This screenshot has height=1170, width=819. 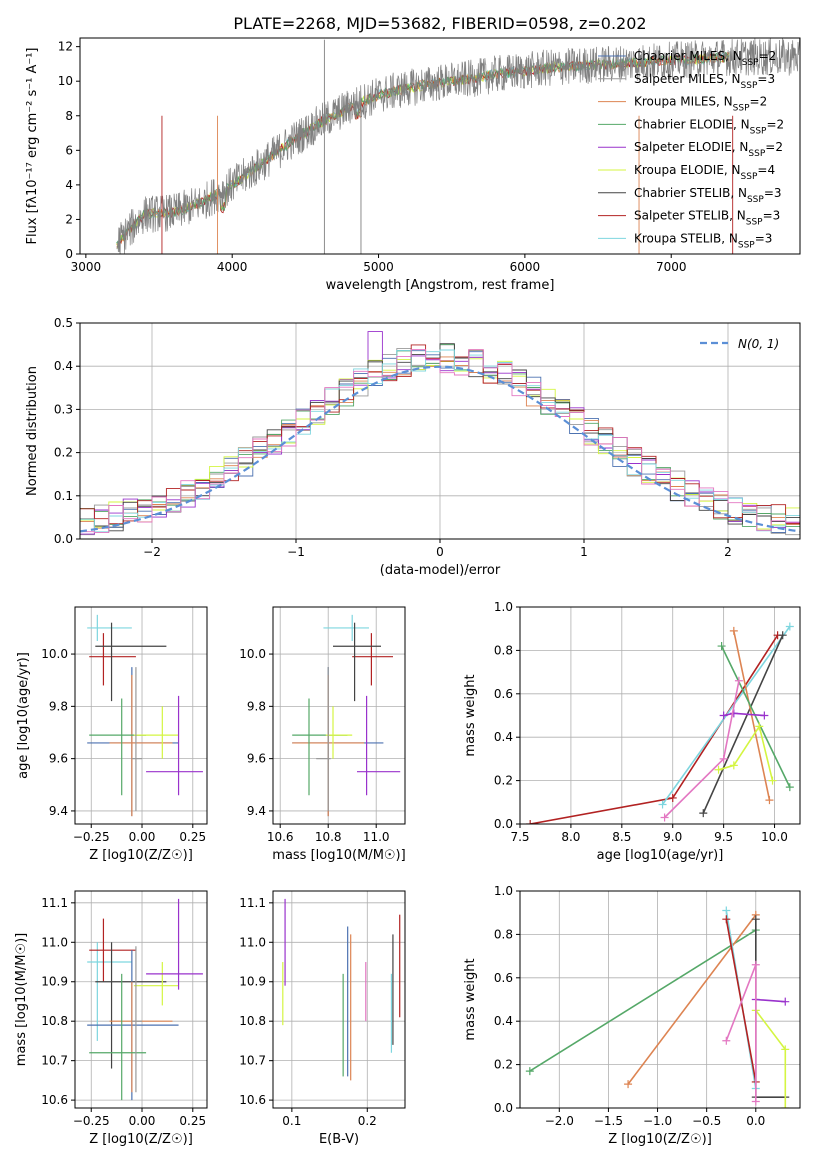 What do you see at coordinates (63, 323) in the screenshot?
I see `y-tick-label: 0.5` at bounding box center [63, 323].